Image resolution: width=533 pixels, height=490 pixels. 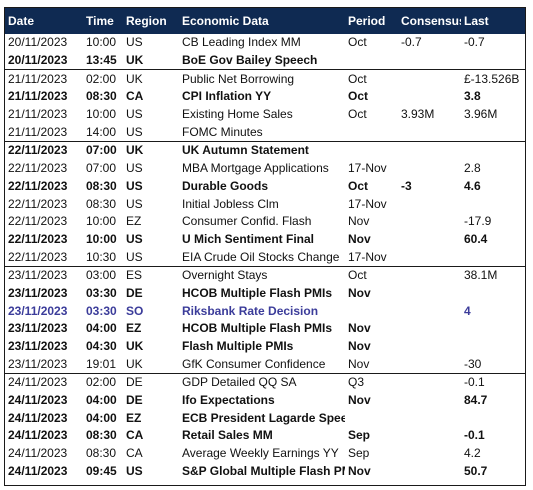 I want to click on cell-time: 10:30, so click(x=101, y=256).